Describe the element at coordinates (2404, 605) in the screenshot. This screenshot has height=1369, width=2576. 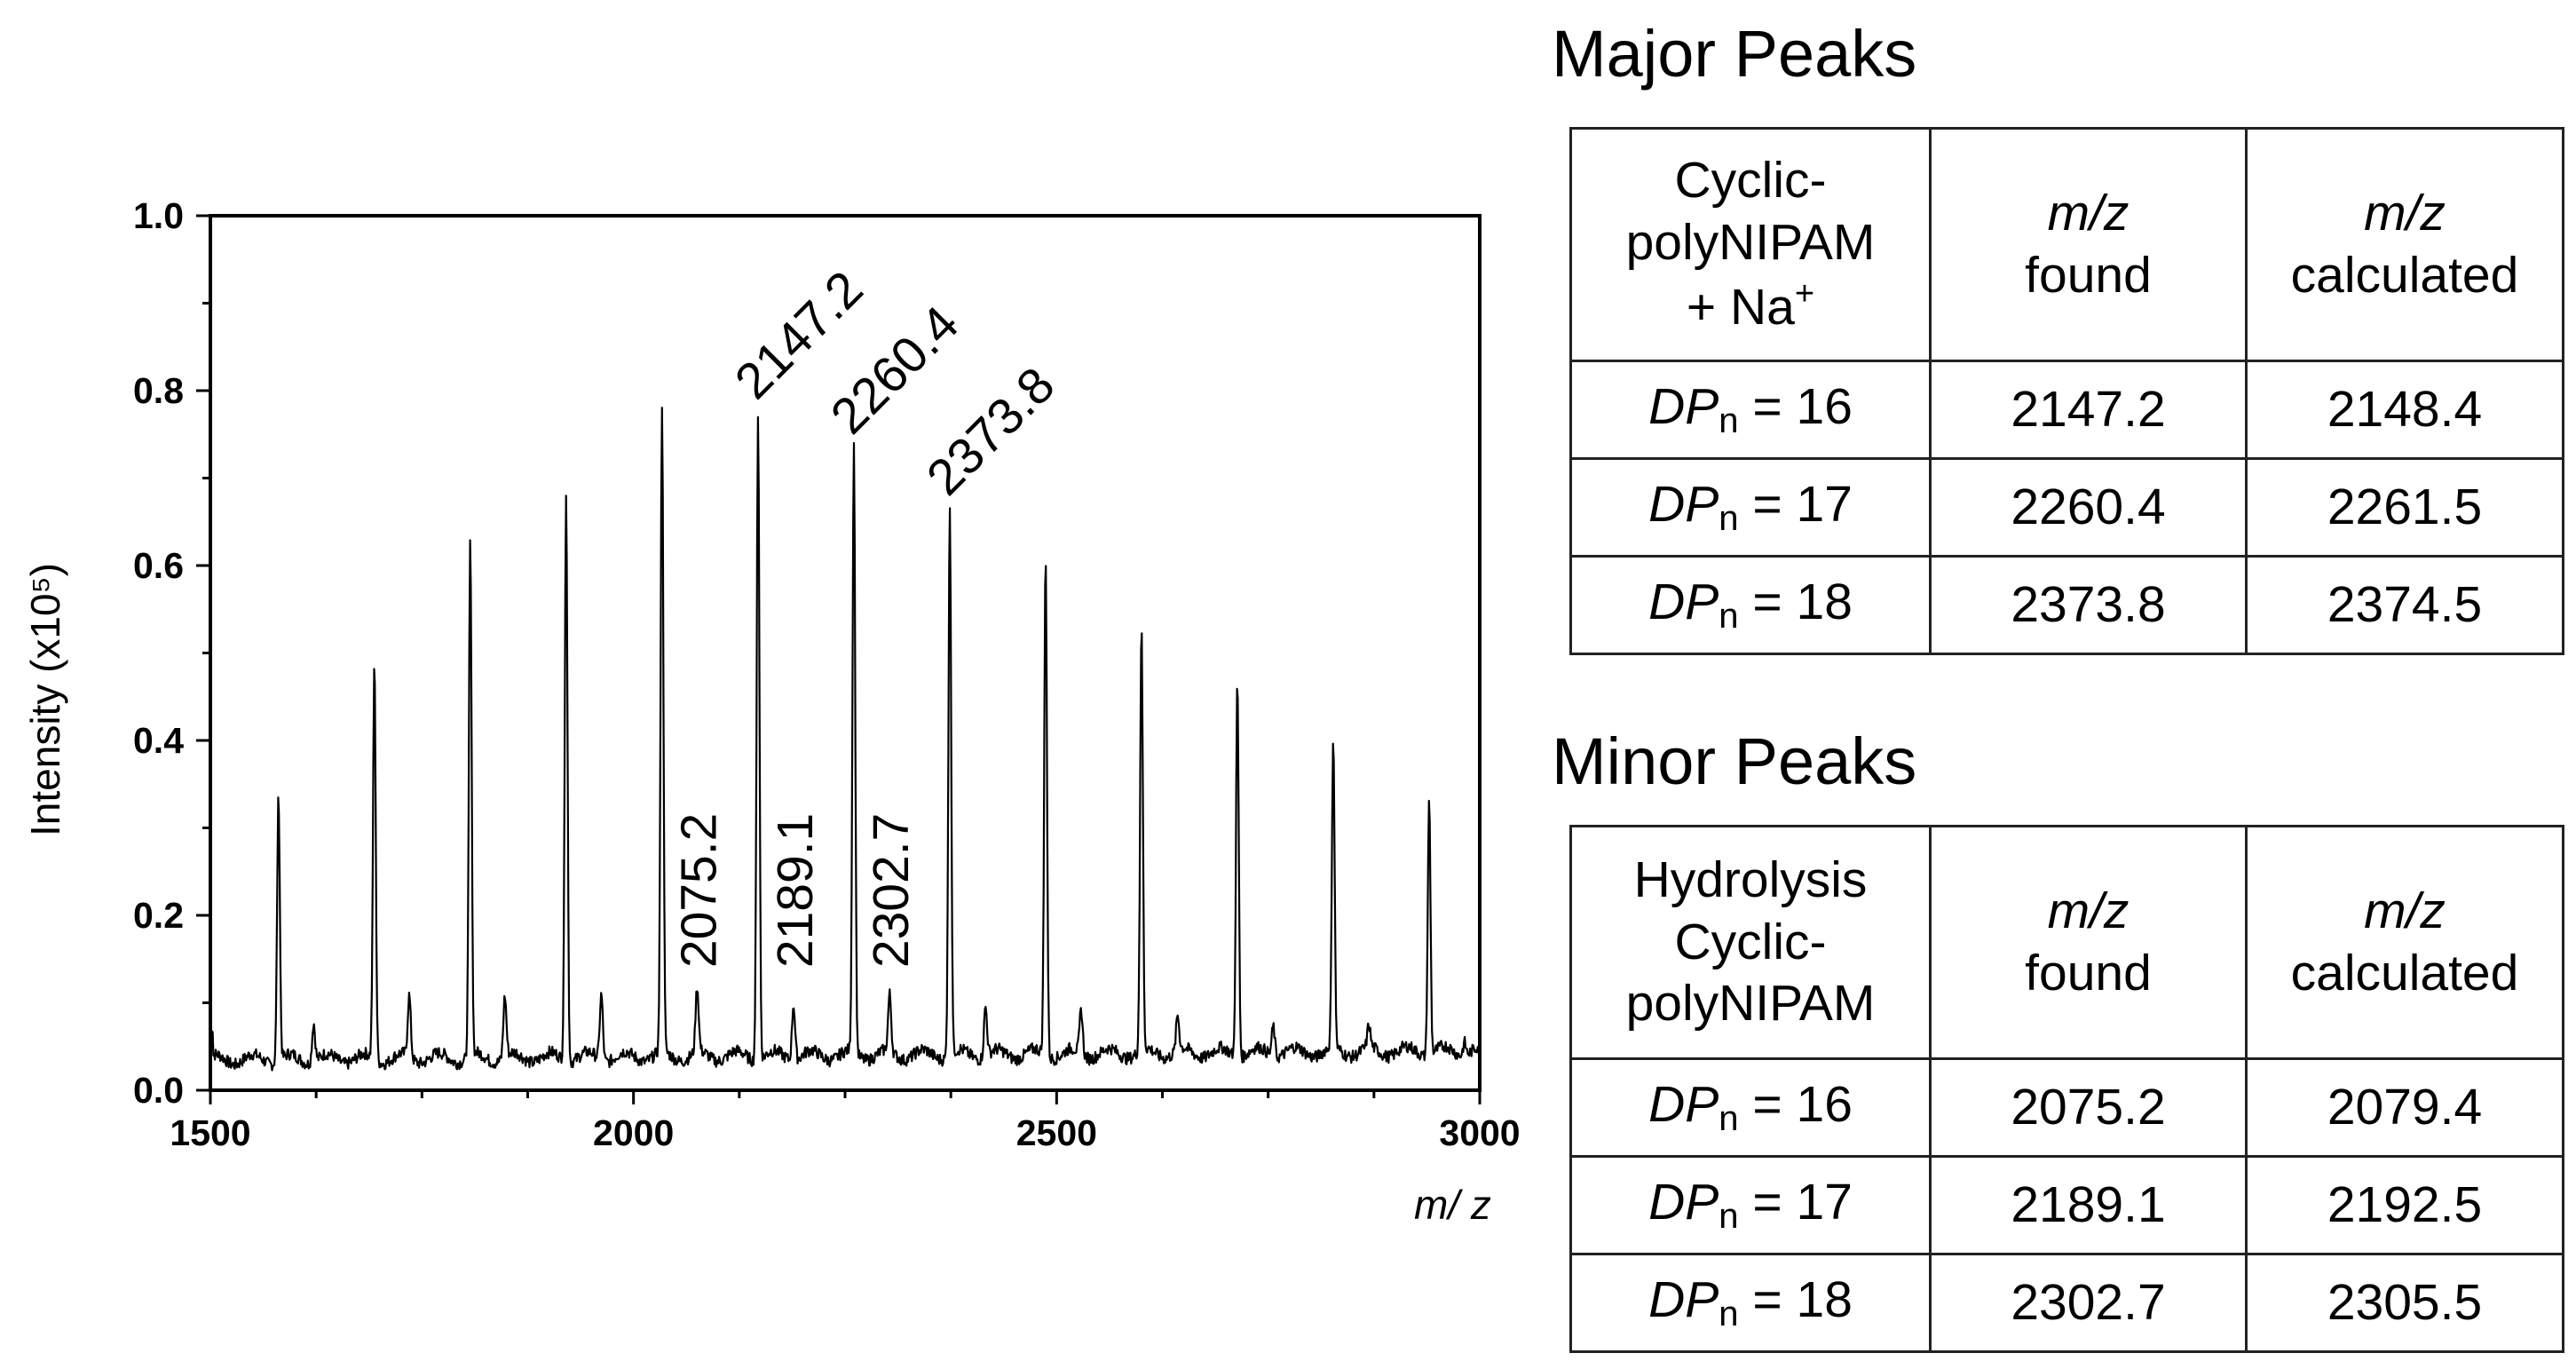
I see `calculated-cell: 2374.5` at that location.